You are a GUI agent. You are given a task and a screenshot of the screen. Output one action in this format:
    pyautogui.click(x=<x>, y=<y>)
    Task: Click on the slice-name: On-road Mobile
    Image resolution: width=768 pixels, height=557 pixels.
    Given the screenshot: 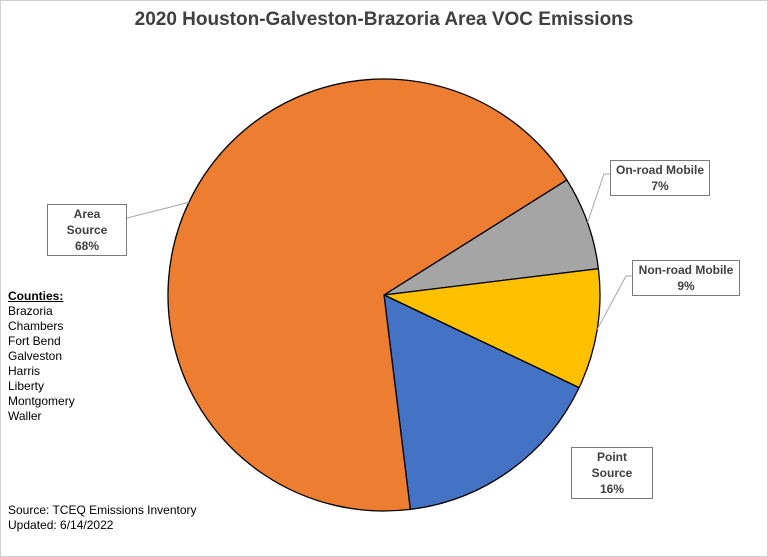 What is the action you would take?
    pyautogui.click(x=660, y=170)
    